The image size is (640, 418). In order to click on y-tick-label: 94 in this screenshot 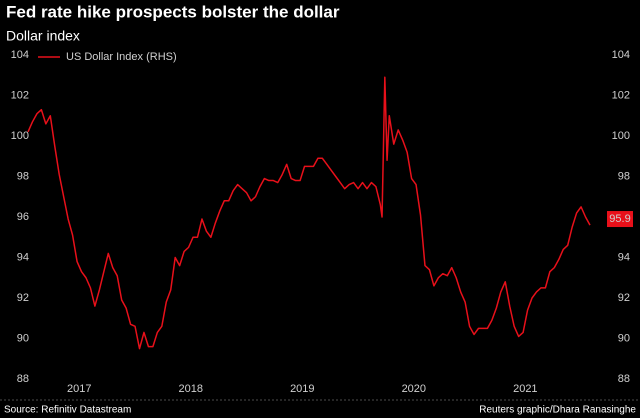, I will do `click(23, 257)`.